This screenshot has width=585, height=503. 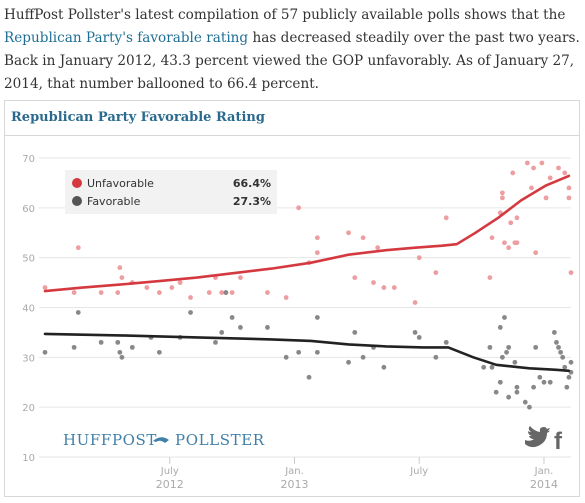 I want to click on chart-title: Republican Party Favorable Rating, so click(x=138, y=117).